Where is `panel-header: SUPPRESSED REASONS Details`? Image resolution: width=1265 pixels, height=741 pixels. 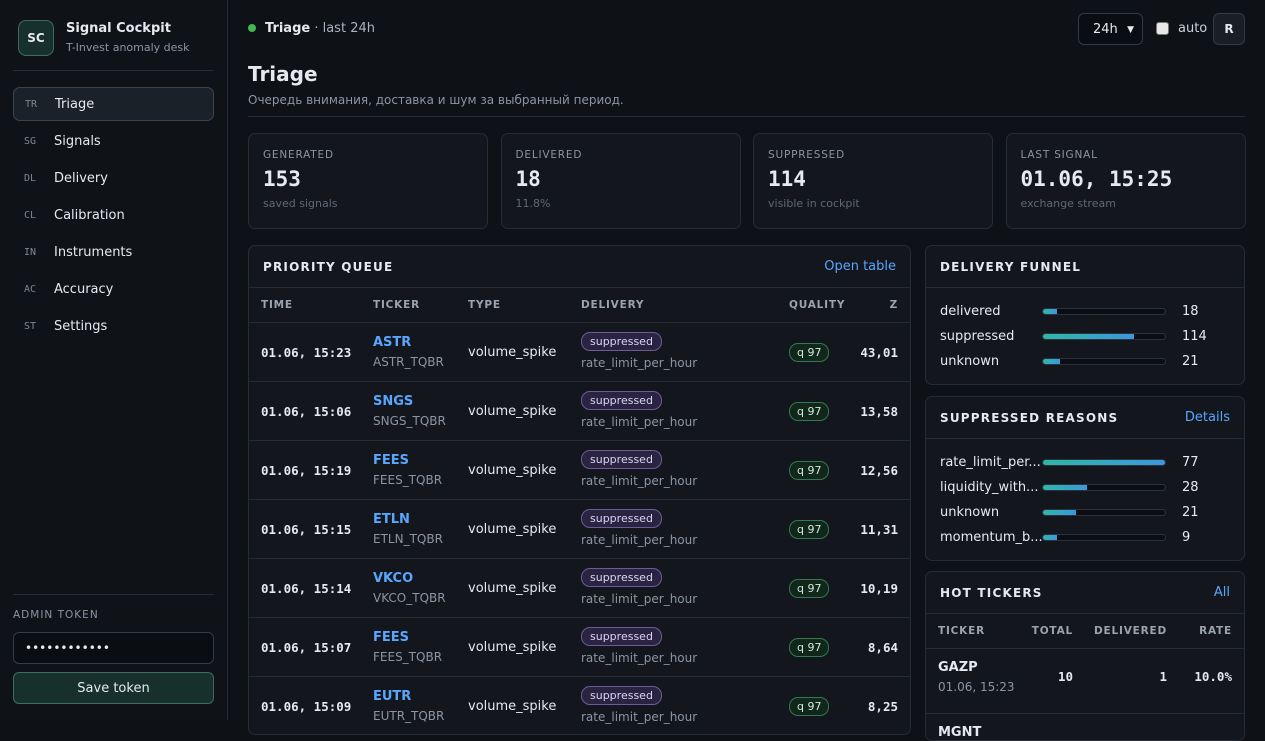 panel-header: SUPPRESSED REASONS Details is located at coordinates (1085, 418).